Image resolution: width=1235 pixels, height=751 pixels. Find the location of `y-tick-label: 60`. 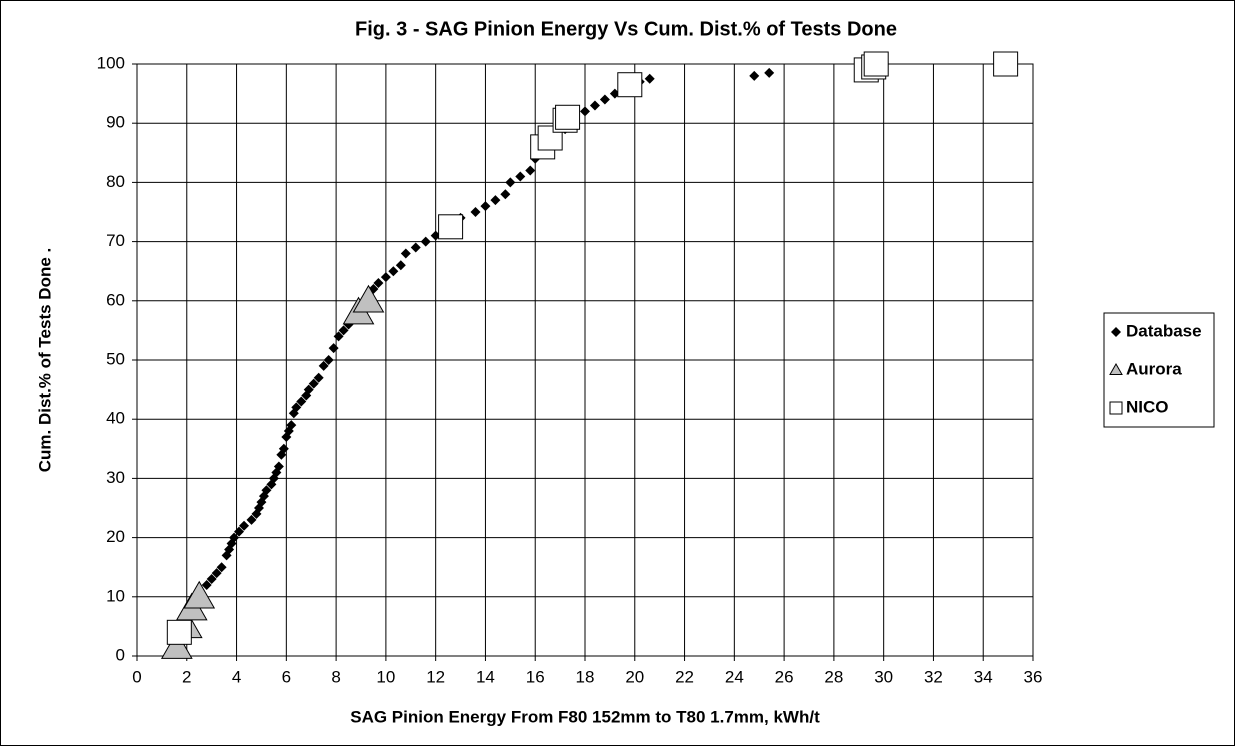

y-tick-label: 60 is located at coordinates (115, 299).